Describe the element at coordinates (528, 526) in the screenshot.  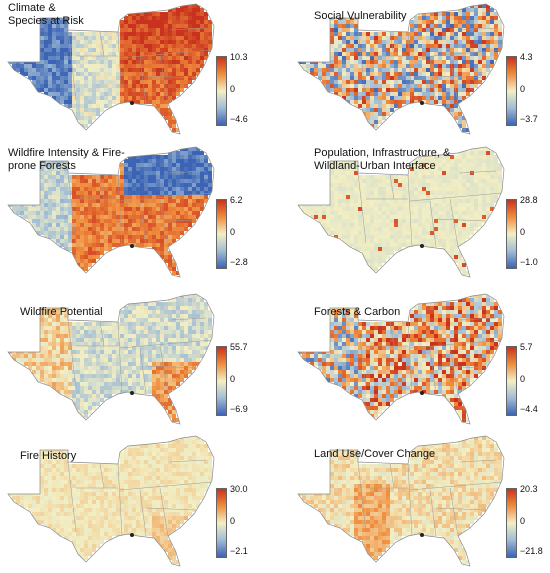
I see `color-legend: 20.3 0 −21.8` at that location.